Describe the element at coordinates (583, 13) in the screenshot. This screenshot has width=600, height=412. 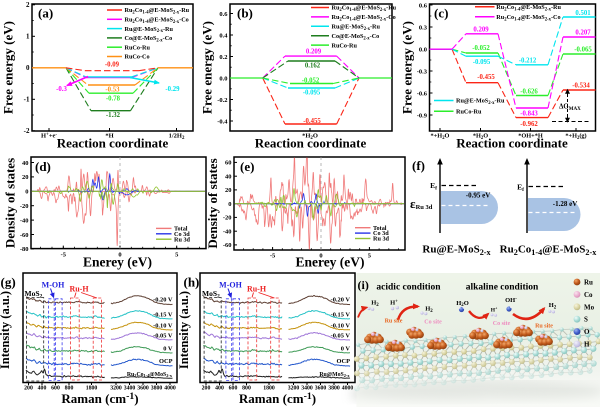
I see `svg-text: 0.501` at that location.